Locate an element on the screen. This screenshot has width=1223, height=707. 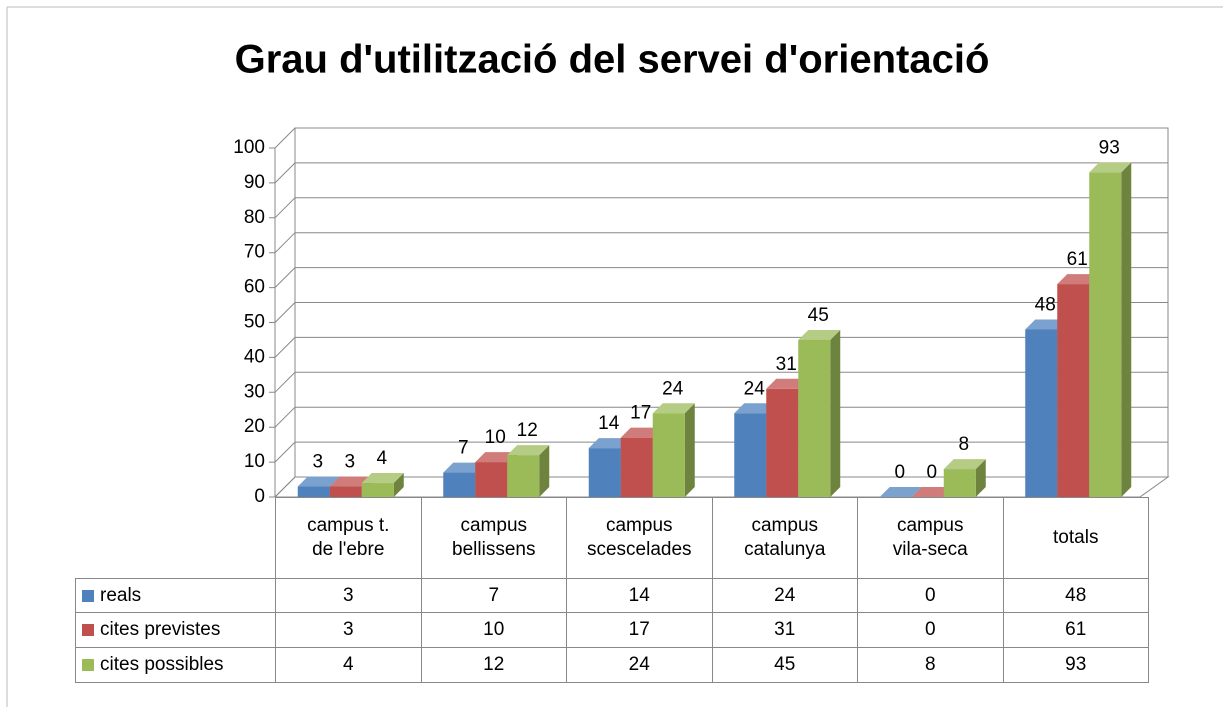
table-cell: 8 is located at coordinates (930, 665).